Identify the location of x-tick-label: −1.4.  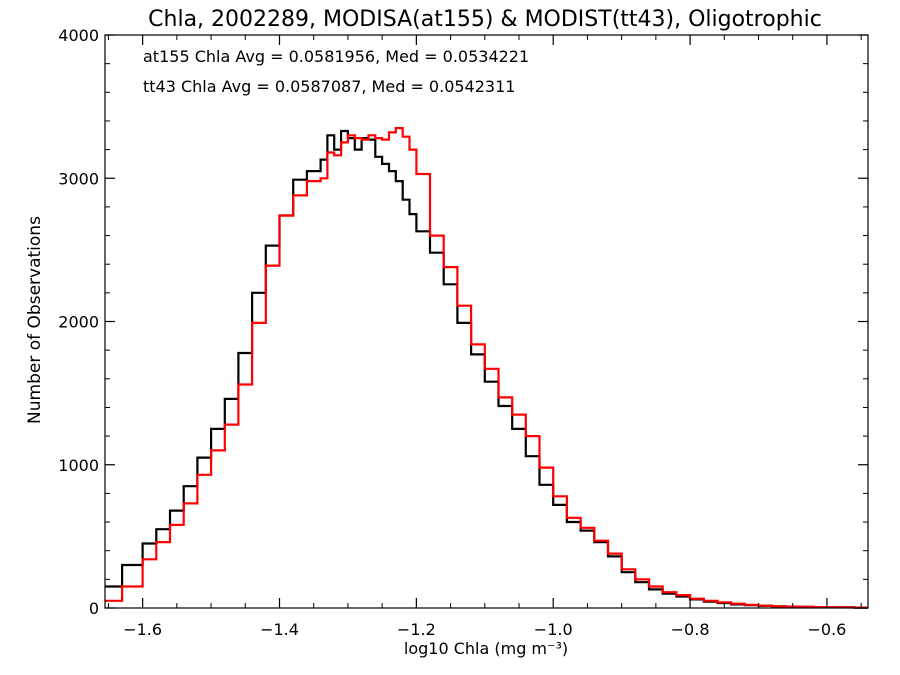
(279, 629).